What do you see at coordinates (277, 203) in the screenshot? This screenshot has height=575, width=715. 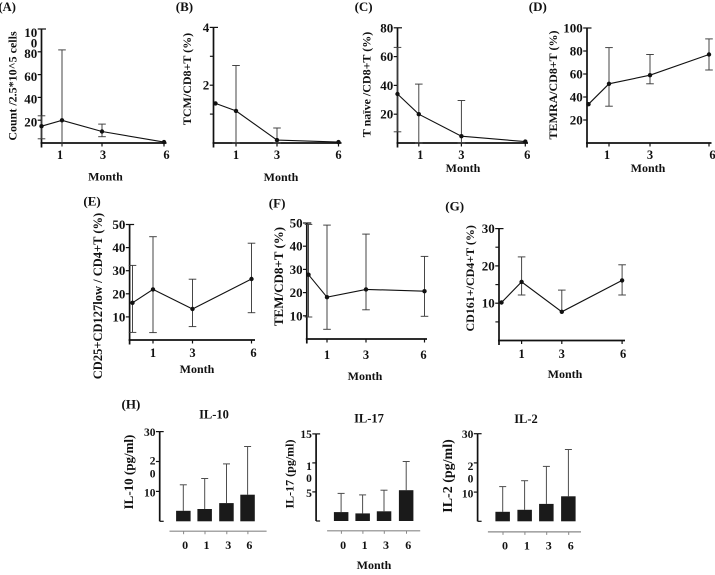 I see `svg-text: (F)` at bounding box center [277, 203].